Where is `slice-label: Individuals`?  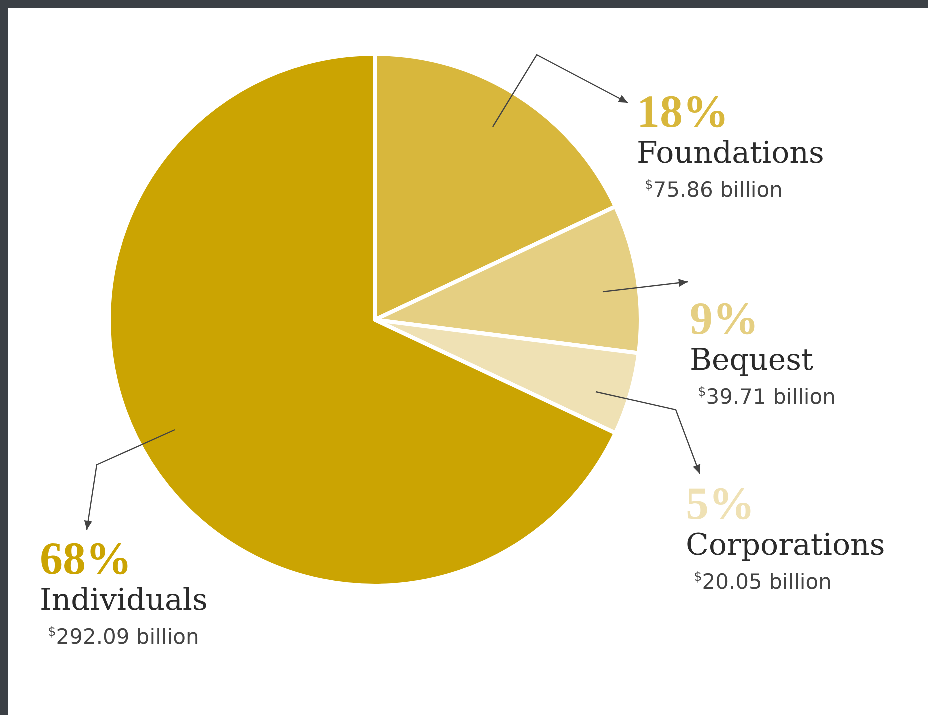
slice-label: Individuals is located at coordinates (124, 601).